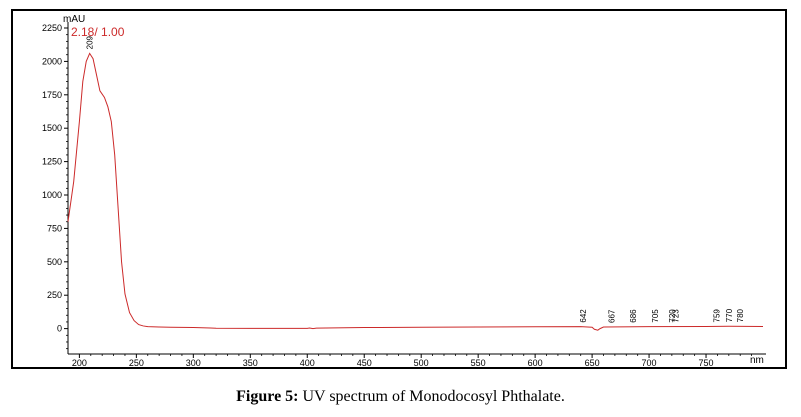 This screenshot has width=801, height=417. I want to click on x-axis-ticks: 200 250 300 350 400 450 500 550 600 650 700 750, so click(412, 360).